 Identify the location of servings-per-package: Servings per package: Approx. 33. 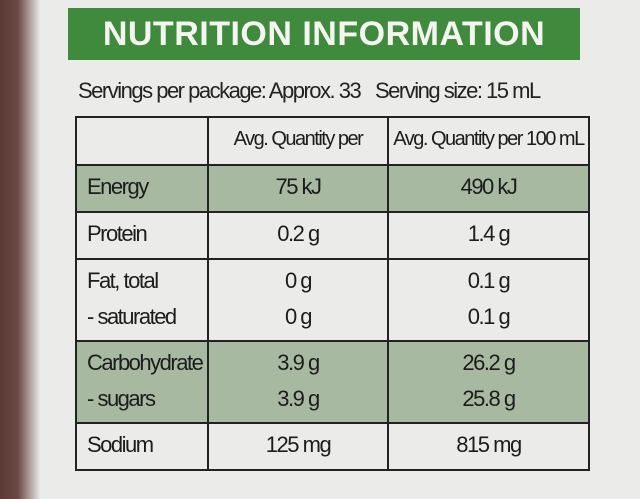
(220, 90).